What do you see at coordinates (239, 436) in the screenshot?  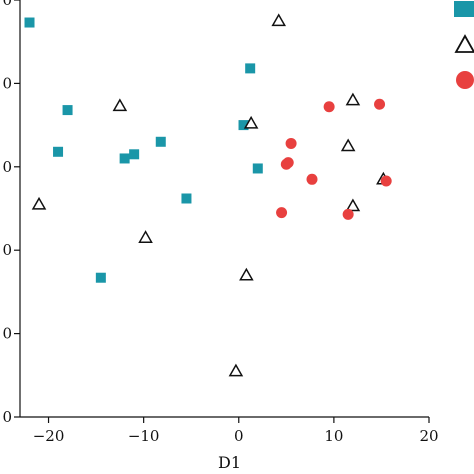 I see `x-tick-label: 0` at bounding box center [239, 436].